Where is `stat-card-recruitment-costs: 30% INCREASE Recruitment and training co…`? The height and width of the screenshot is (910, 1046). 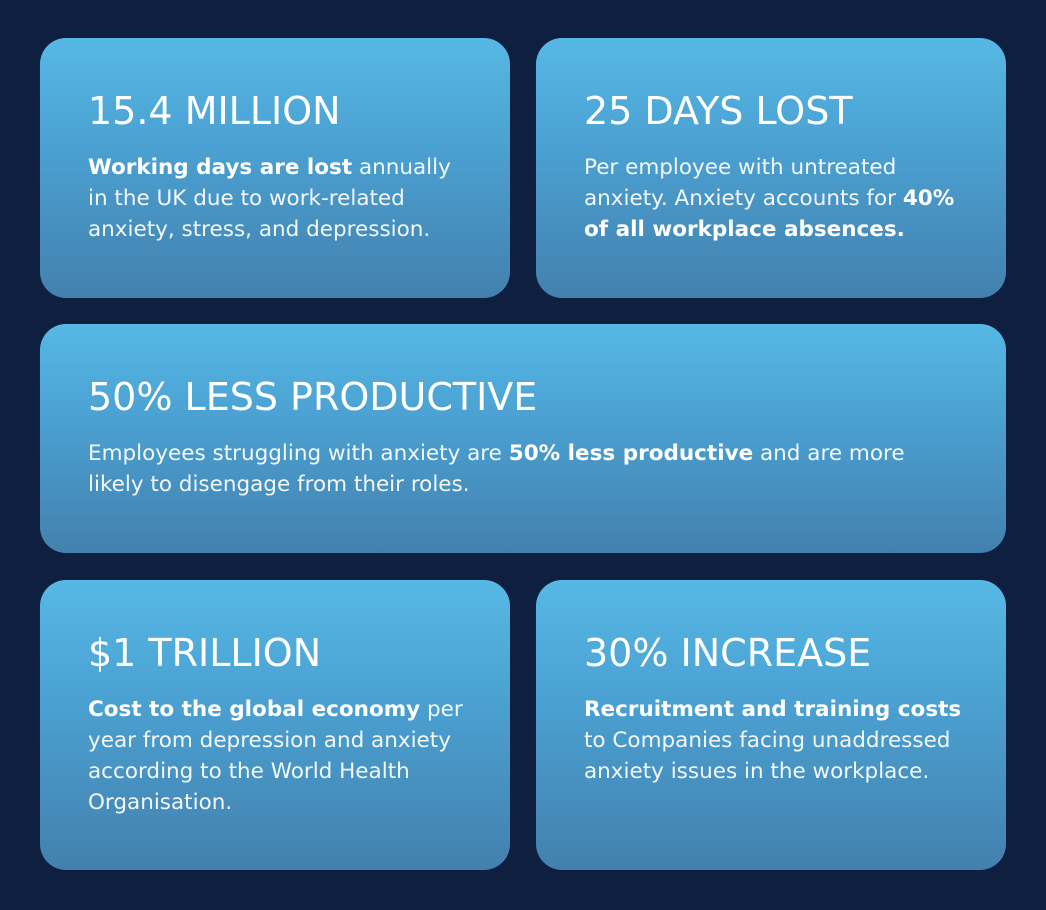 stat-card-recruitment-costs: 30% INCREASE Recruitment and training co… is located at coordinates (771, 725).